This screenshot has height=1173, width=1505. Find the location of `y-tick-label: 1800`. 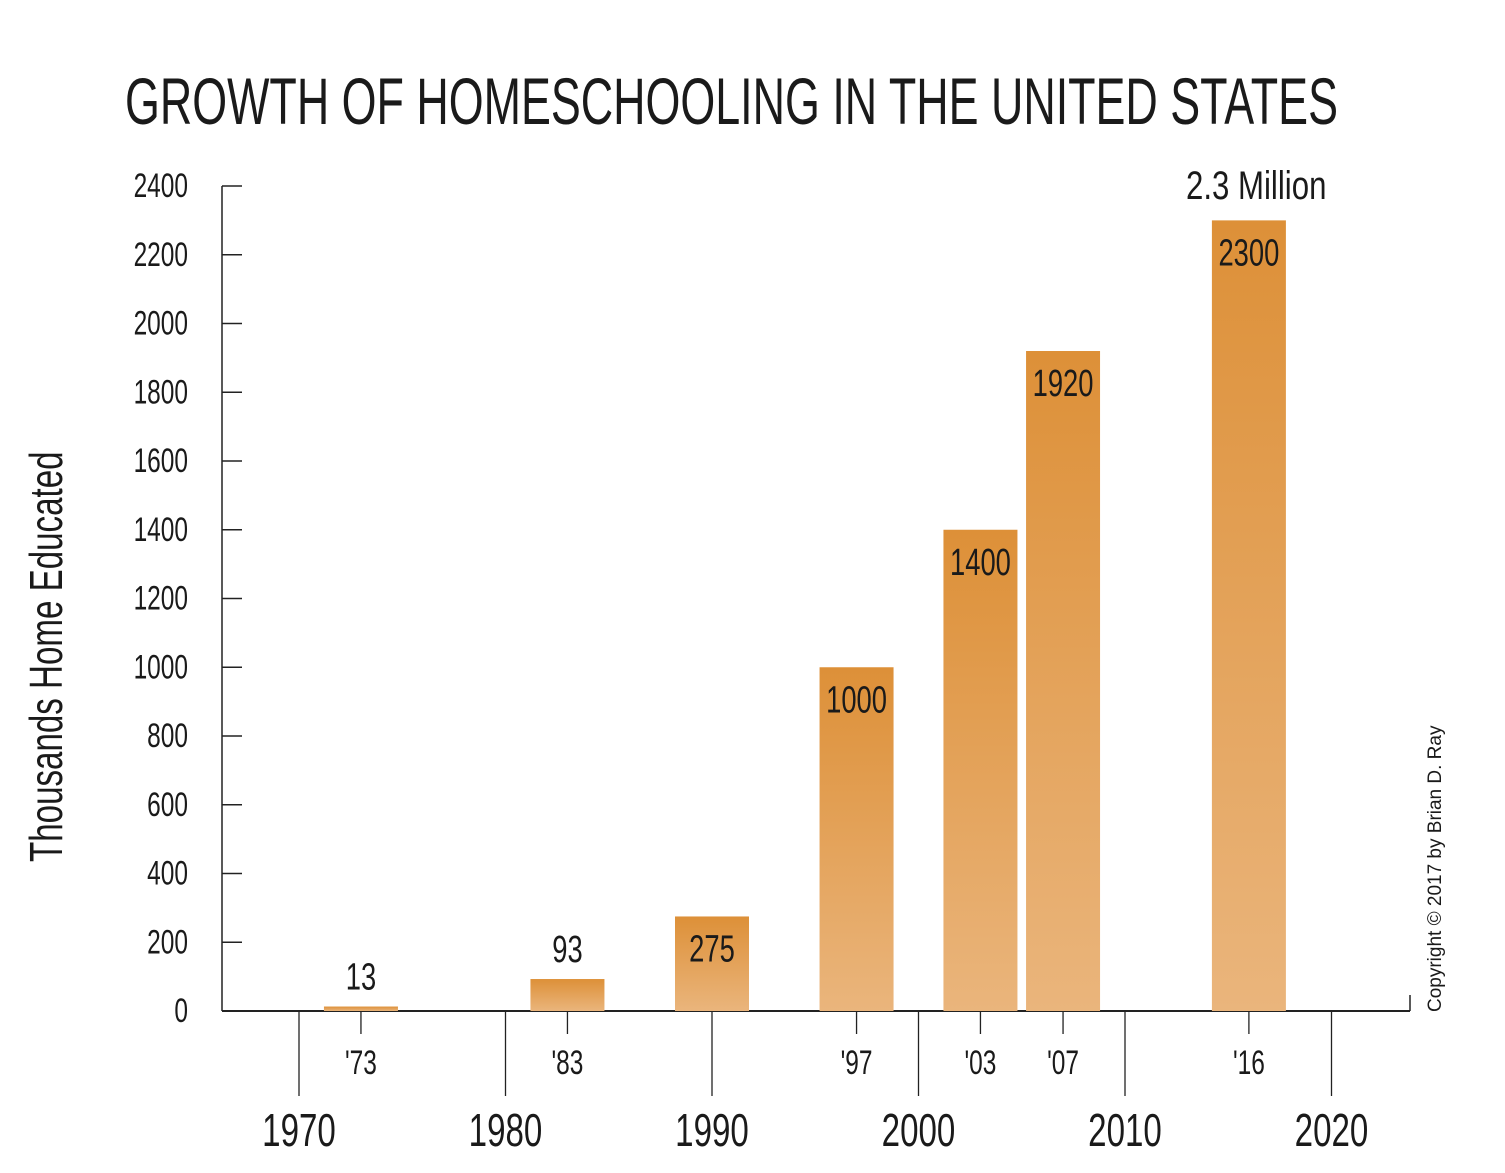

y-tick-label: 1800 is located at coordinates (161, 392).